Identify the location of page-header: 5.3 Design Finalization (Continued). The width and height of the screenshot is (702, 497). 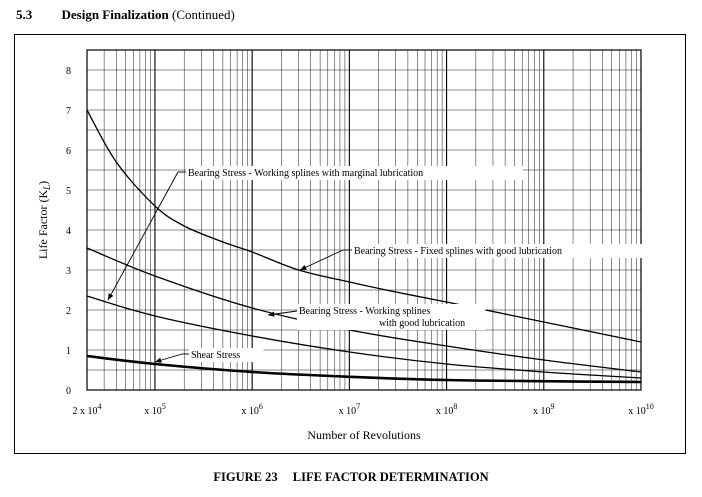
(125, 15).